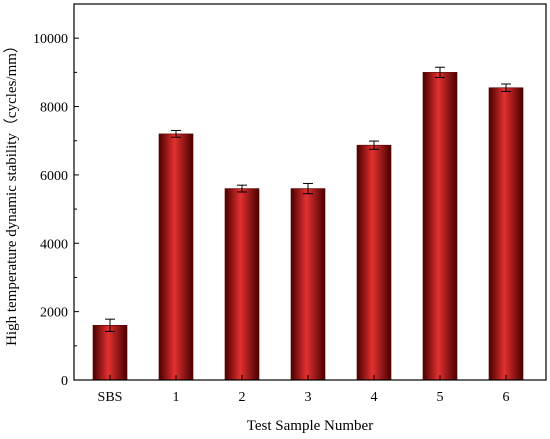  What do you see at coordinates (110, 397) in the screenshot?
I see `x-tick-label: SBS` at bounding box center [110, 397].